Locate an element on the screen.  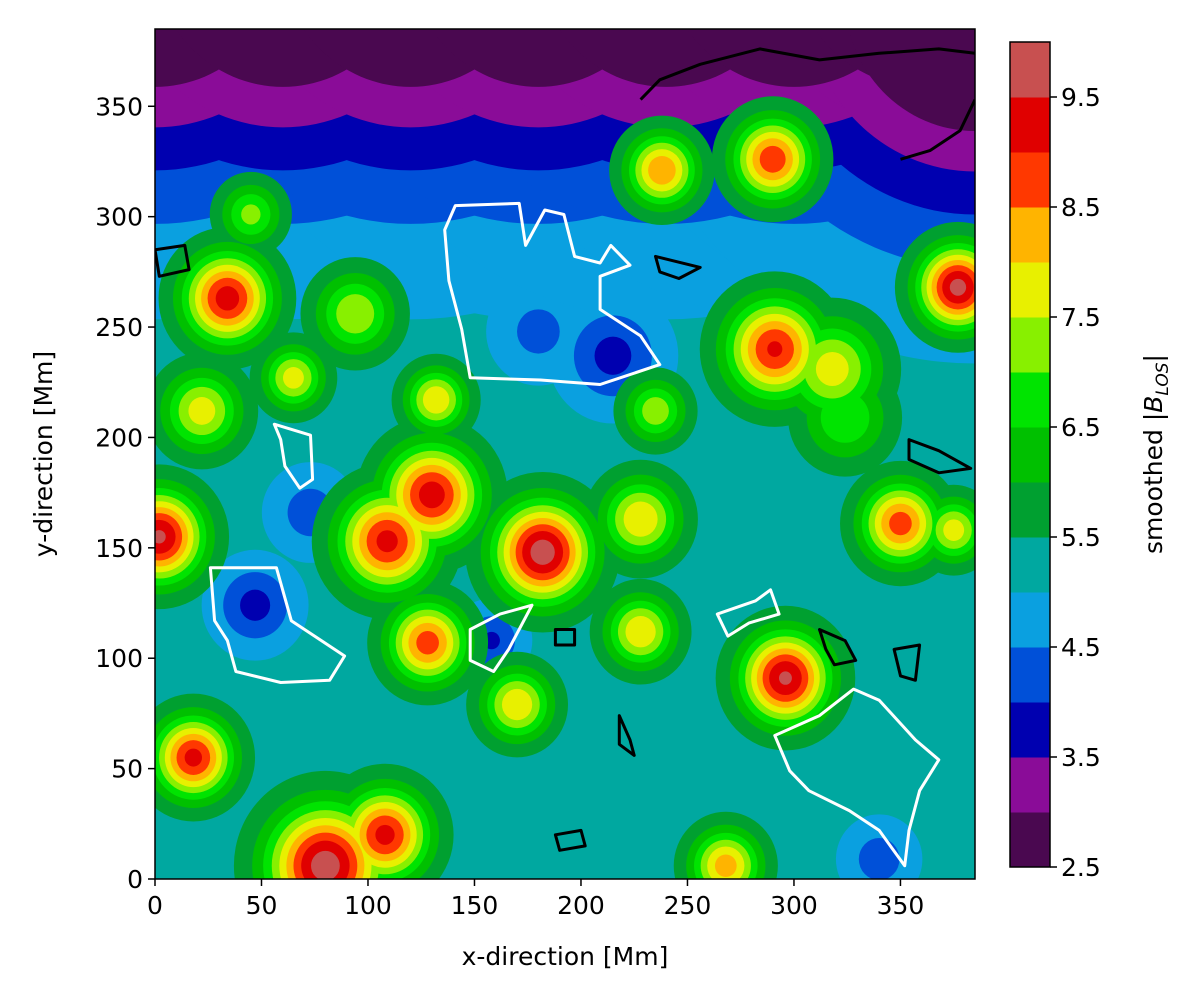
y-tick-label: 0 is located at coordinates (135, 879).